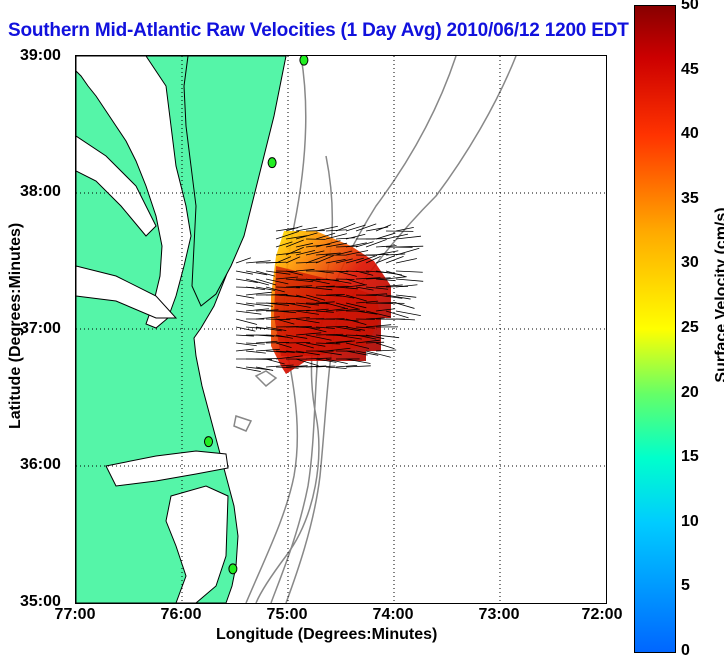 Image resolution: width=724 pixels, height=660 pixels. Describe the element at coordinates (690, 134) in the screenshot. I see `colorbar-tick: 40` at that location.